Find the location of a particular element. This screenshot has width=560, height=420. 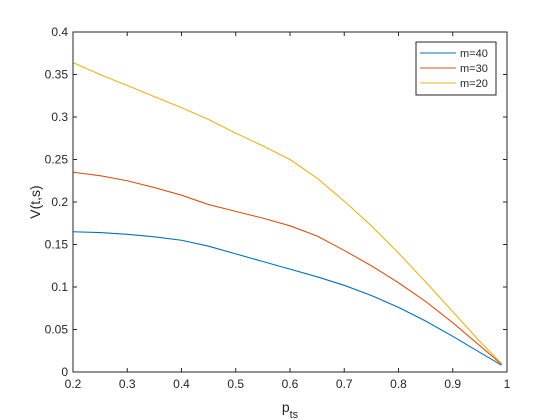

x-tick-label: 0.3 is located at coordinates (127, 384).